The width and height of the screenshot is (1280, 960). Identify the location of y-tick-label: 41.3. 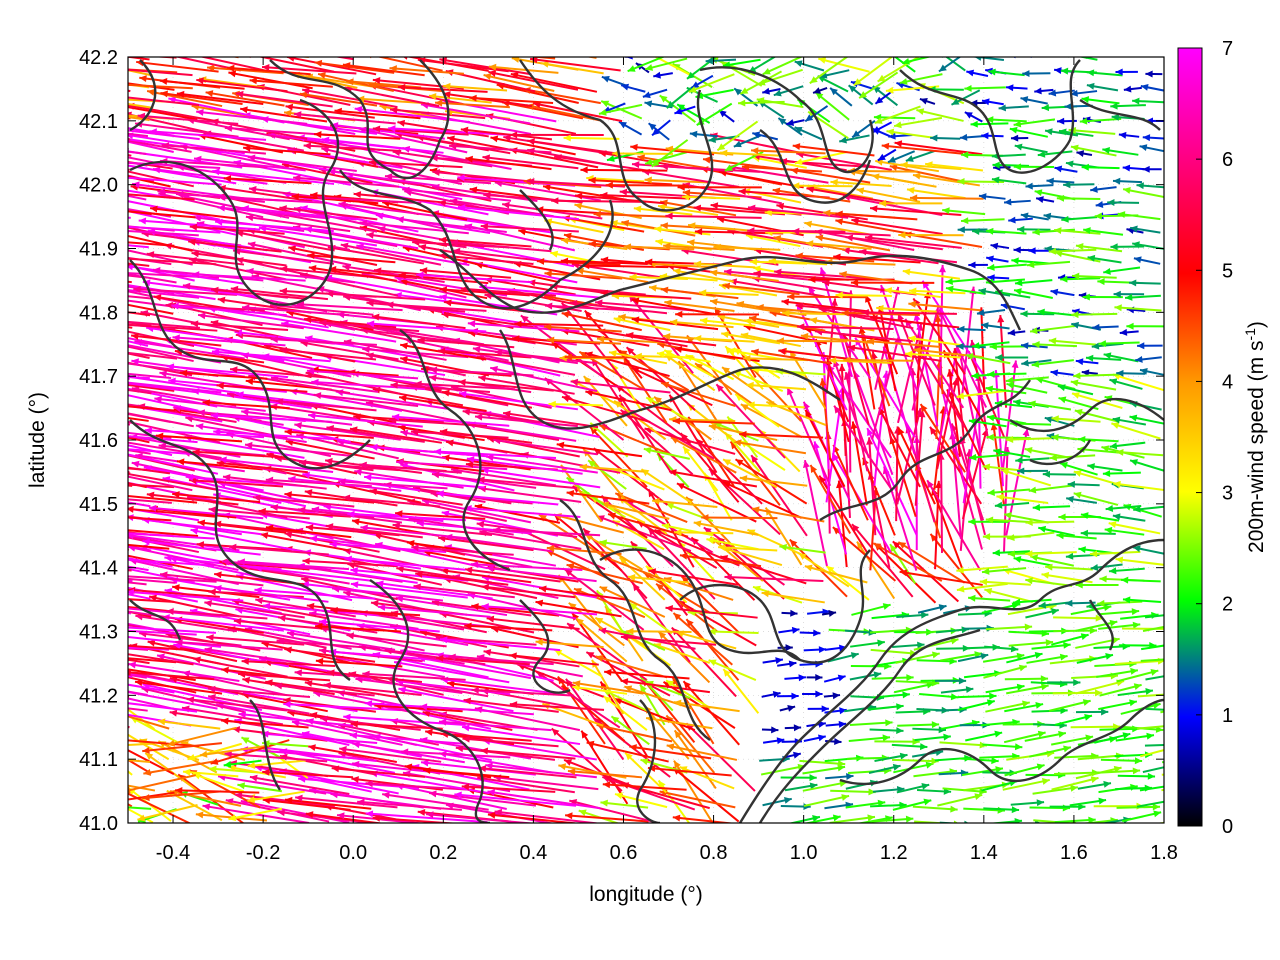
(98, 633).